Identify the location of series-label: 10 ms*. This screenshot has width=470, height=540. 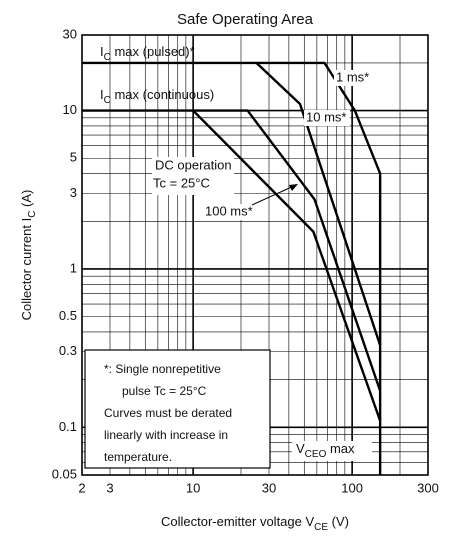
(326, 116).